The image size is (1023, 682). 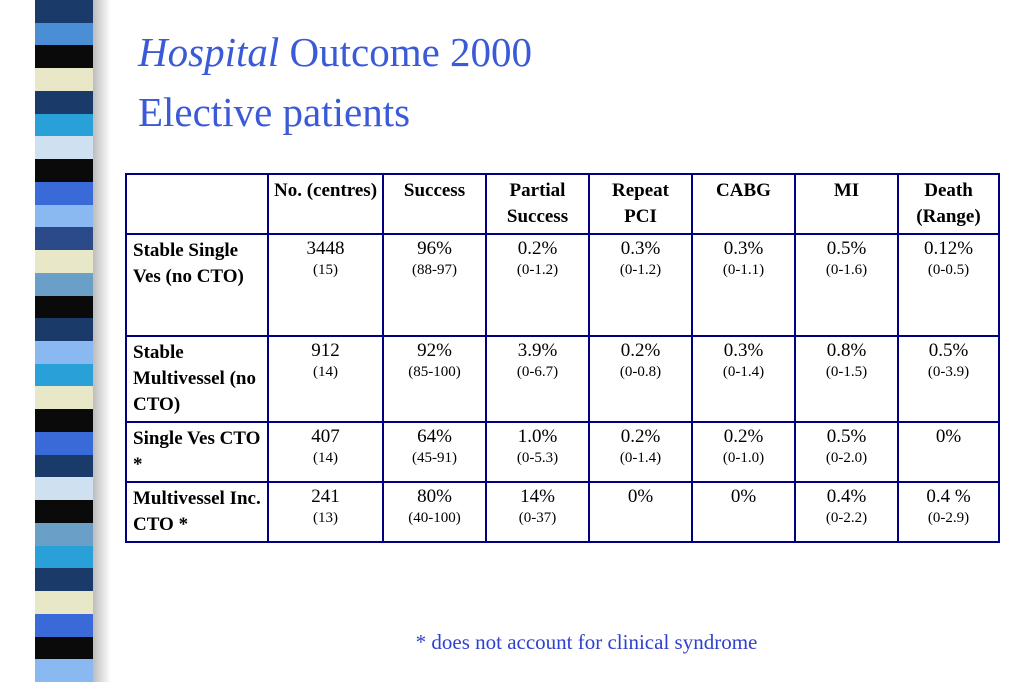 What do you see at coordinates (434, 204) in the screenshot?
I see `header-cell: Success` at bounding box center [434, 204].